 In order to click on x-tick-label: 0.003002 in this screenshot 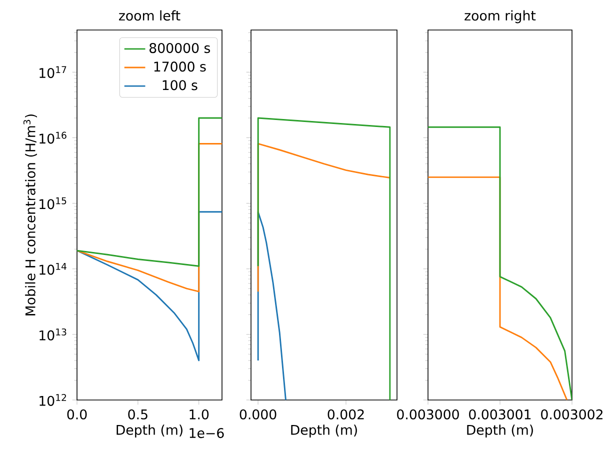, I will do `click(571, 414)`.